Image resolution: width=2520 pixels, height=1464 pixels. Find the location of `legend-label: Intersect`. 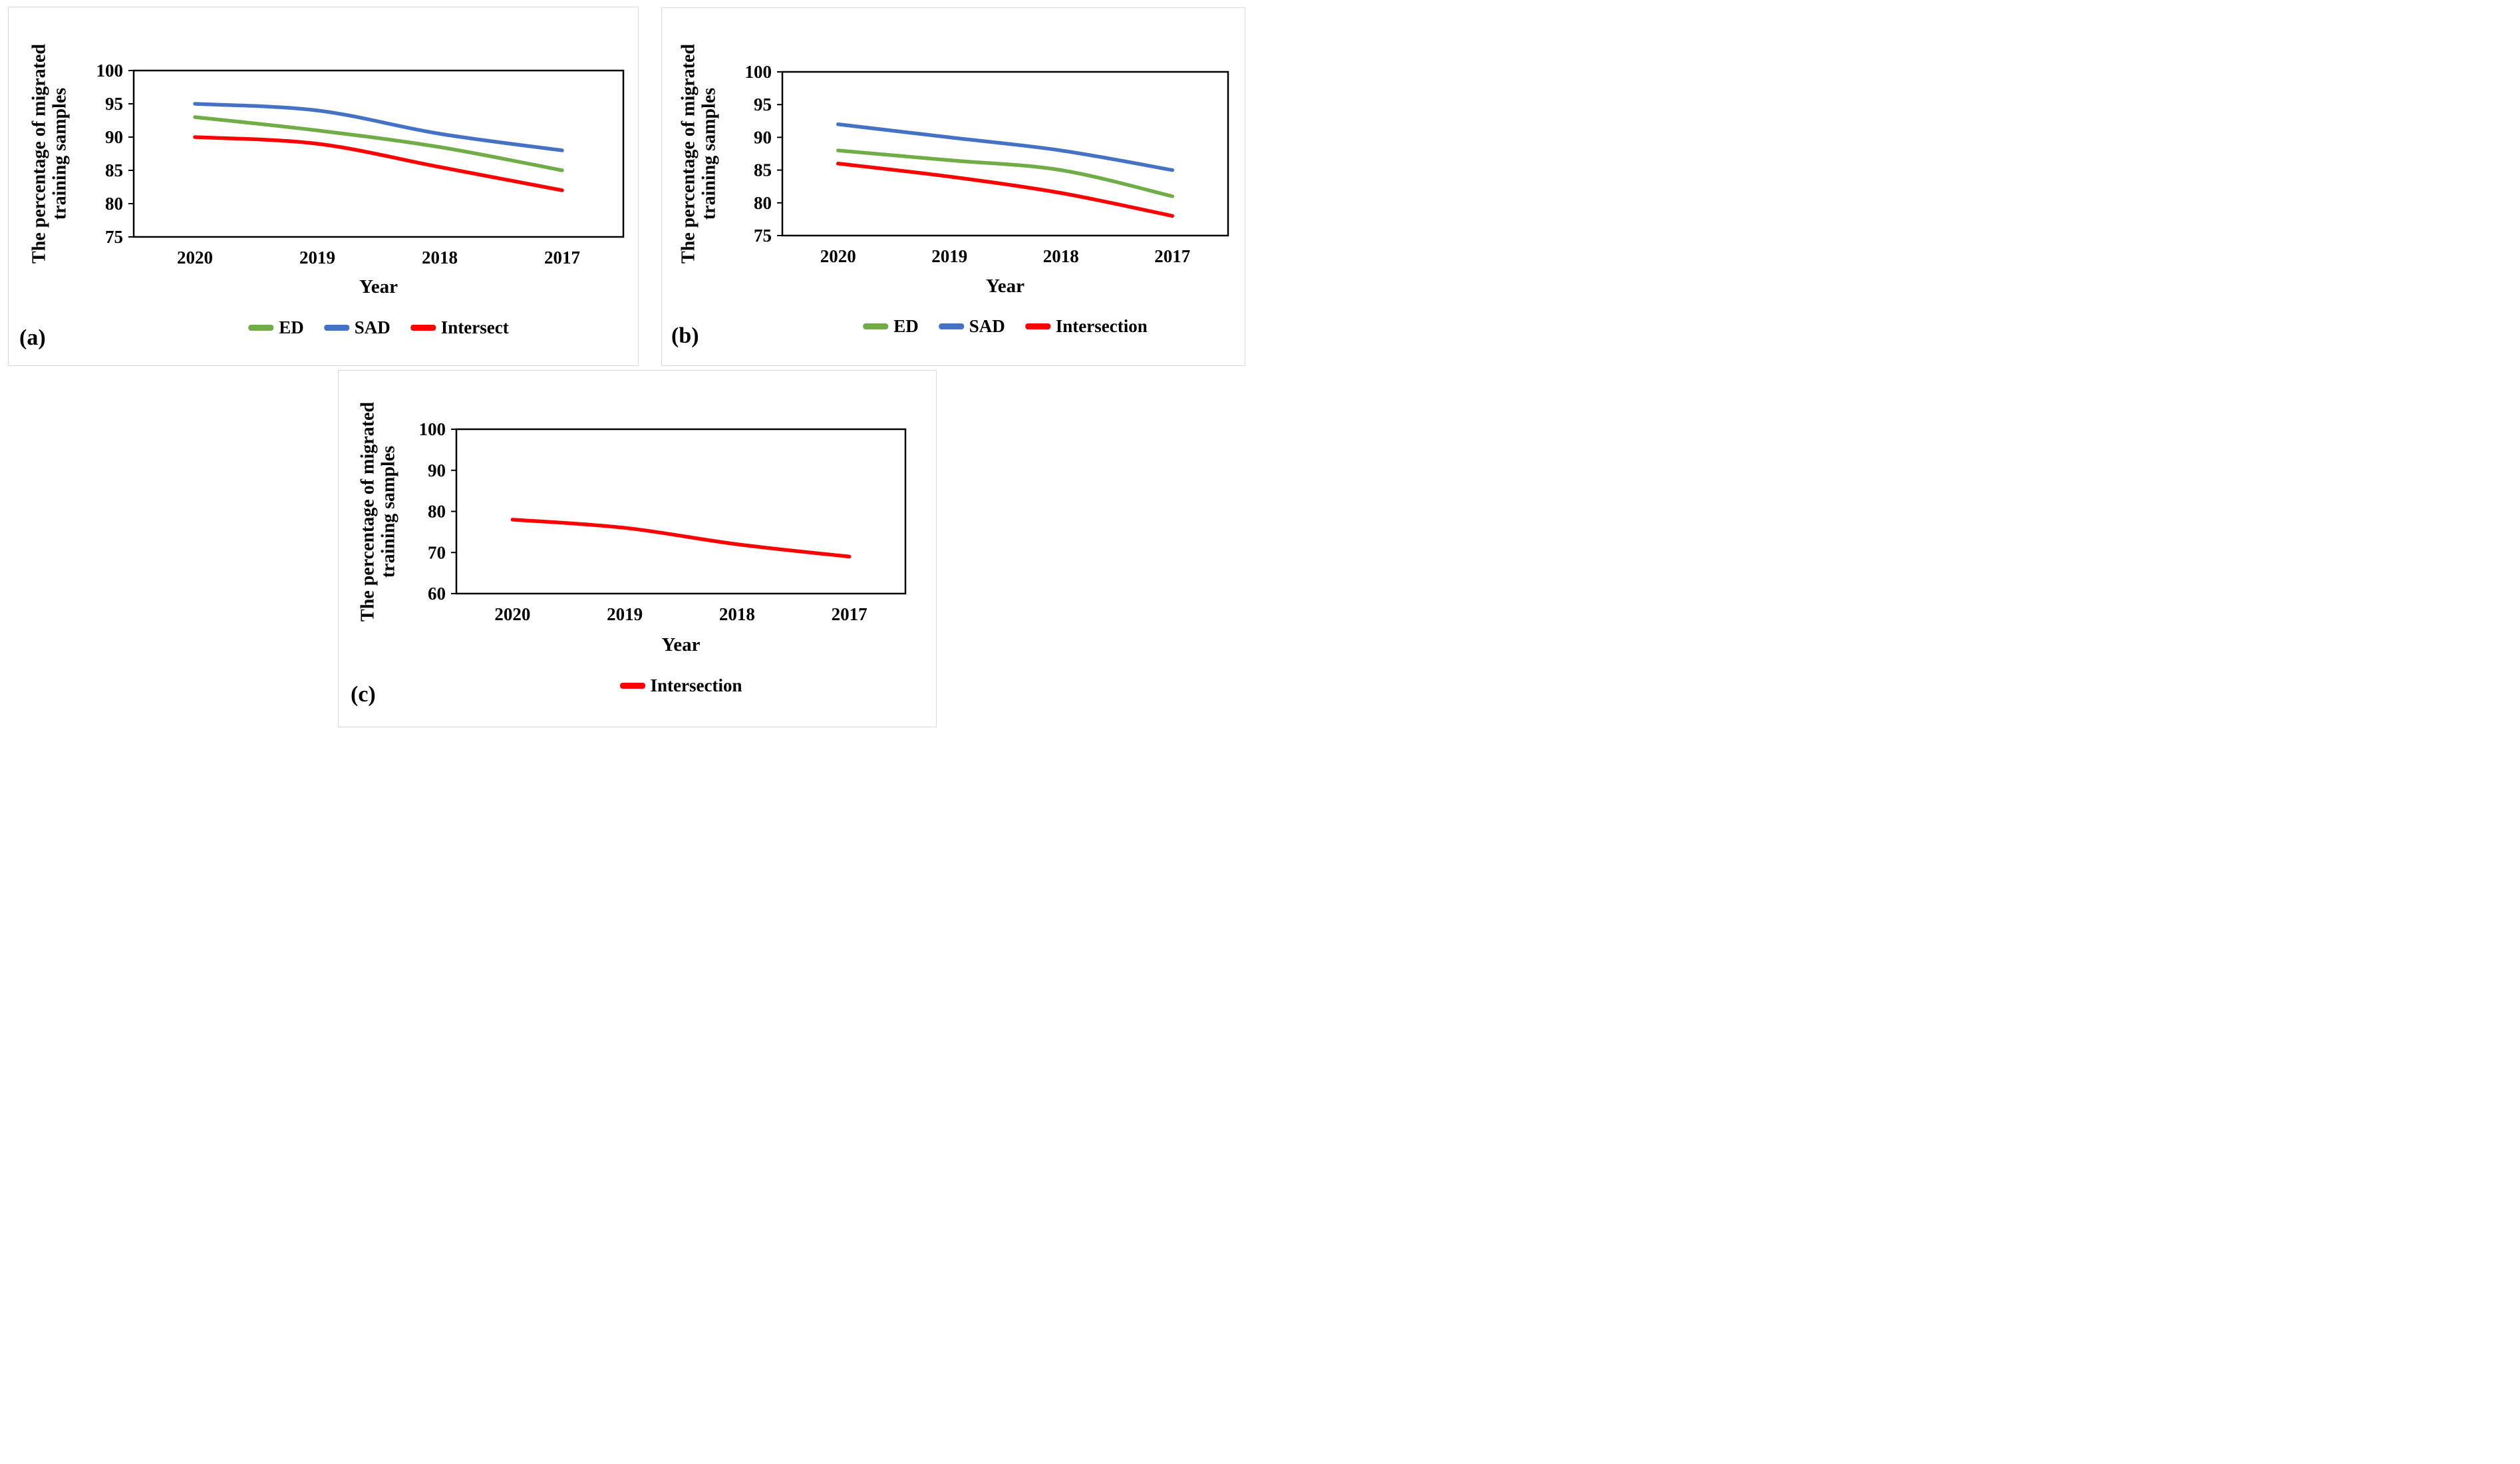

legend-label: Intersect is located at coordinates (475, 327).